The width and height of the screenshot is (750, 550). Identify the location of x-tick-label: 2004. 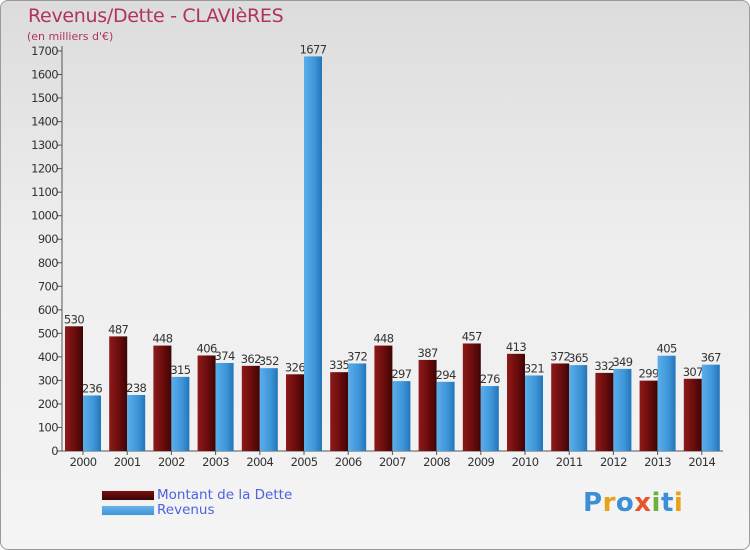
(259, 462).